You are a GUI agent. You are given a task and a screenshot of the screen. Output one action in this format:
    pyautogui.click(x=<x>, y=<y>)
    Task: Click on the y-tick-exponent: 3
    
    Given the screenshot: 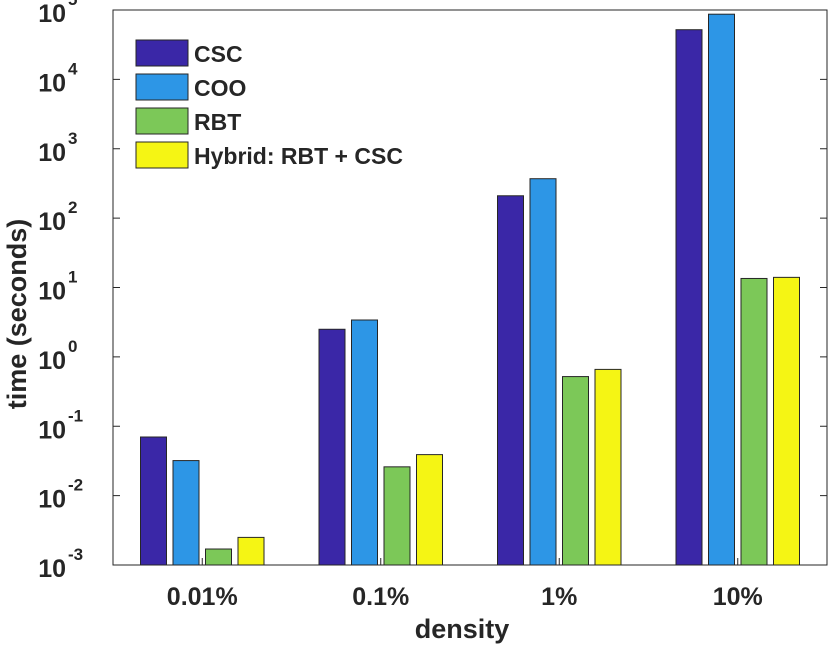 What is the action you would take?
    pyautogui.click(x=72, y=138)
    